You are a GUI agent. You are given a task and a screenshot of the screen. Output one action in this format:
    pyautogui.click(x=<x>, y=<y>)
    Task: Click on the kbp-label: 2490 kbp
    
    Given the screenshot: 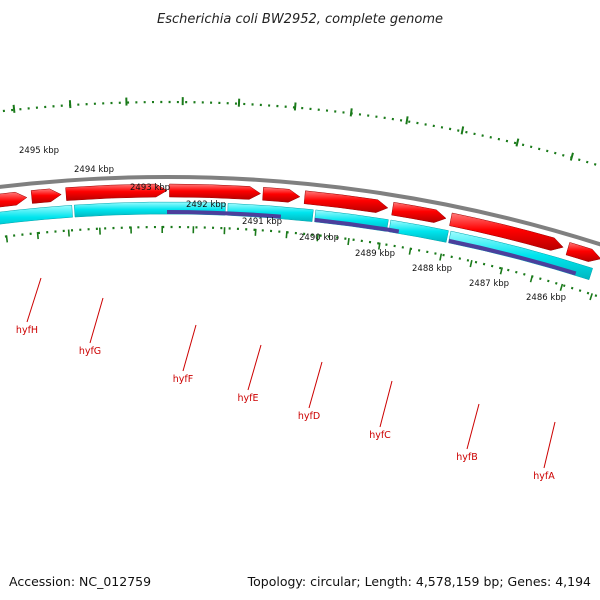 What is the action you would take?
    pyautogui.click(x=319, y=238)
    